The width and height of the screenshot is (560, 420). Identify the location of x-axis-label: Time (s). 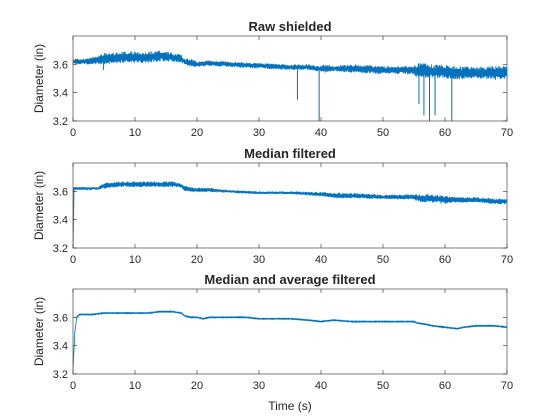
(290, 406).